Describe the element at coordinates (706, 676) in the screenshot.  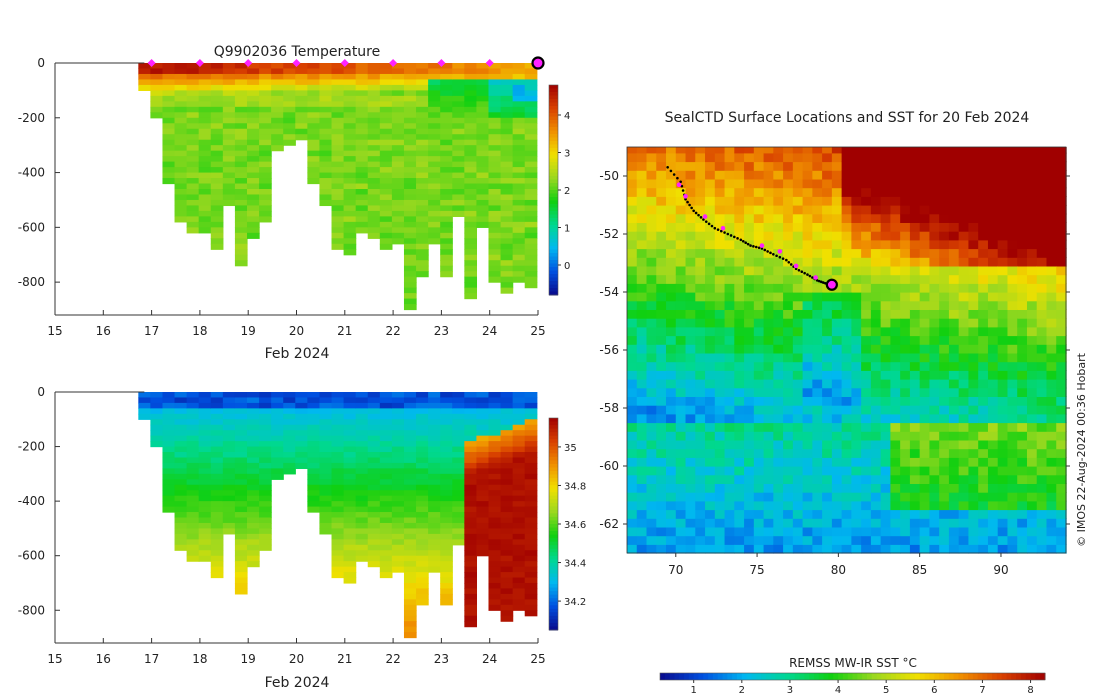
I see `sst-colorbar-swatch` at that location.